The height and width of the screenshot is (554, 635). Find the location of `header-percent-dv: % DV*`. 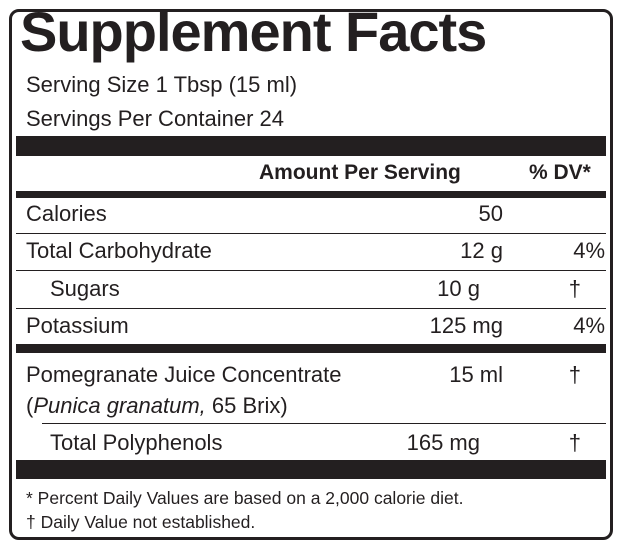

header-percent-dv: % DV* is located at coordinates (560, 172).